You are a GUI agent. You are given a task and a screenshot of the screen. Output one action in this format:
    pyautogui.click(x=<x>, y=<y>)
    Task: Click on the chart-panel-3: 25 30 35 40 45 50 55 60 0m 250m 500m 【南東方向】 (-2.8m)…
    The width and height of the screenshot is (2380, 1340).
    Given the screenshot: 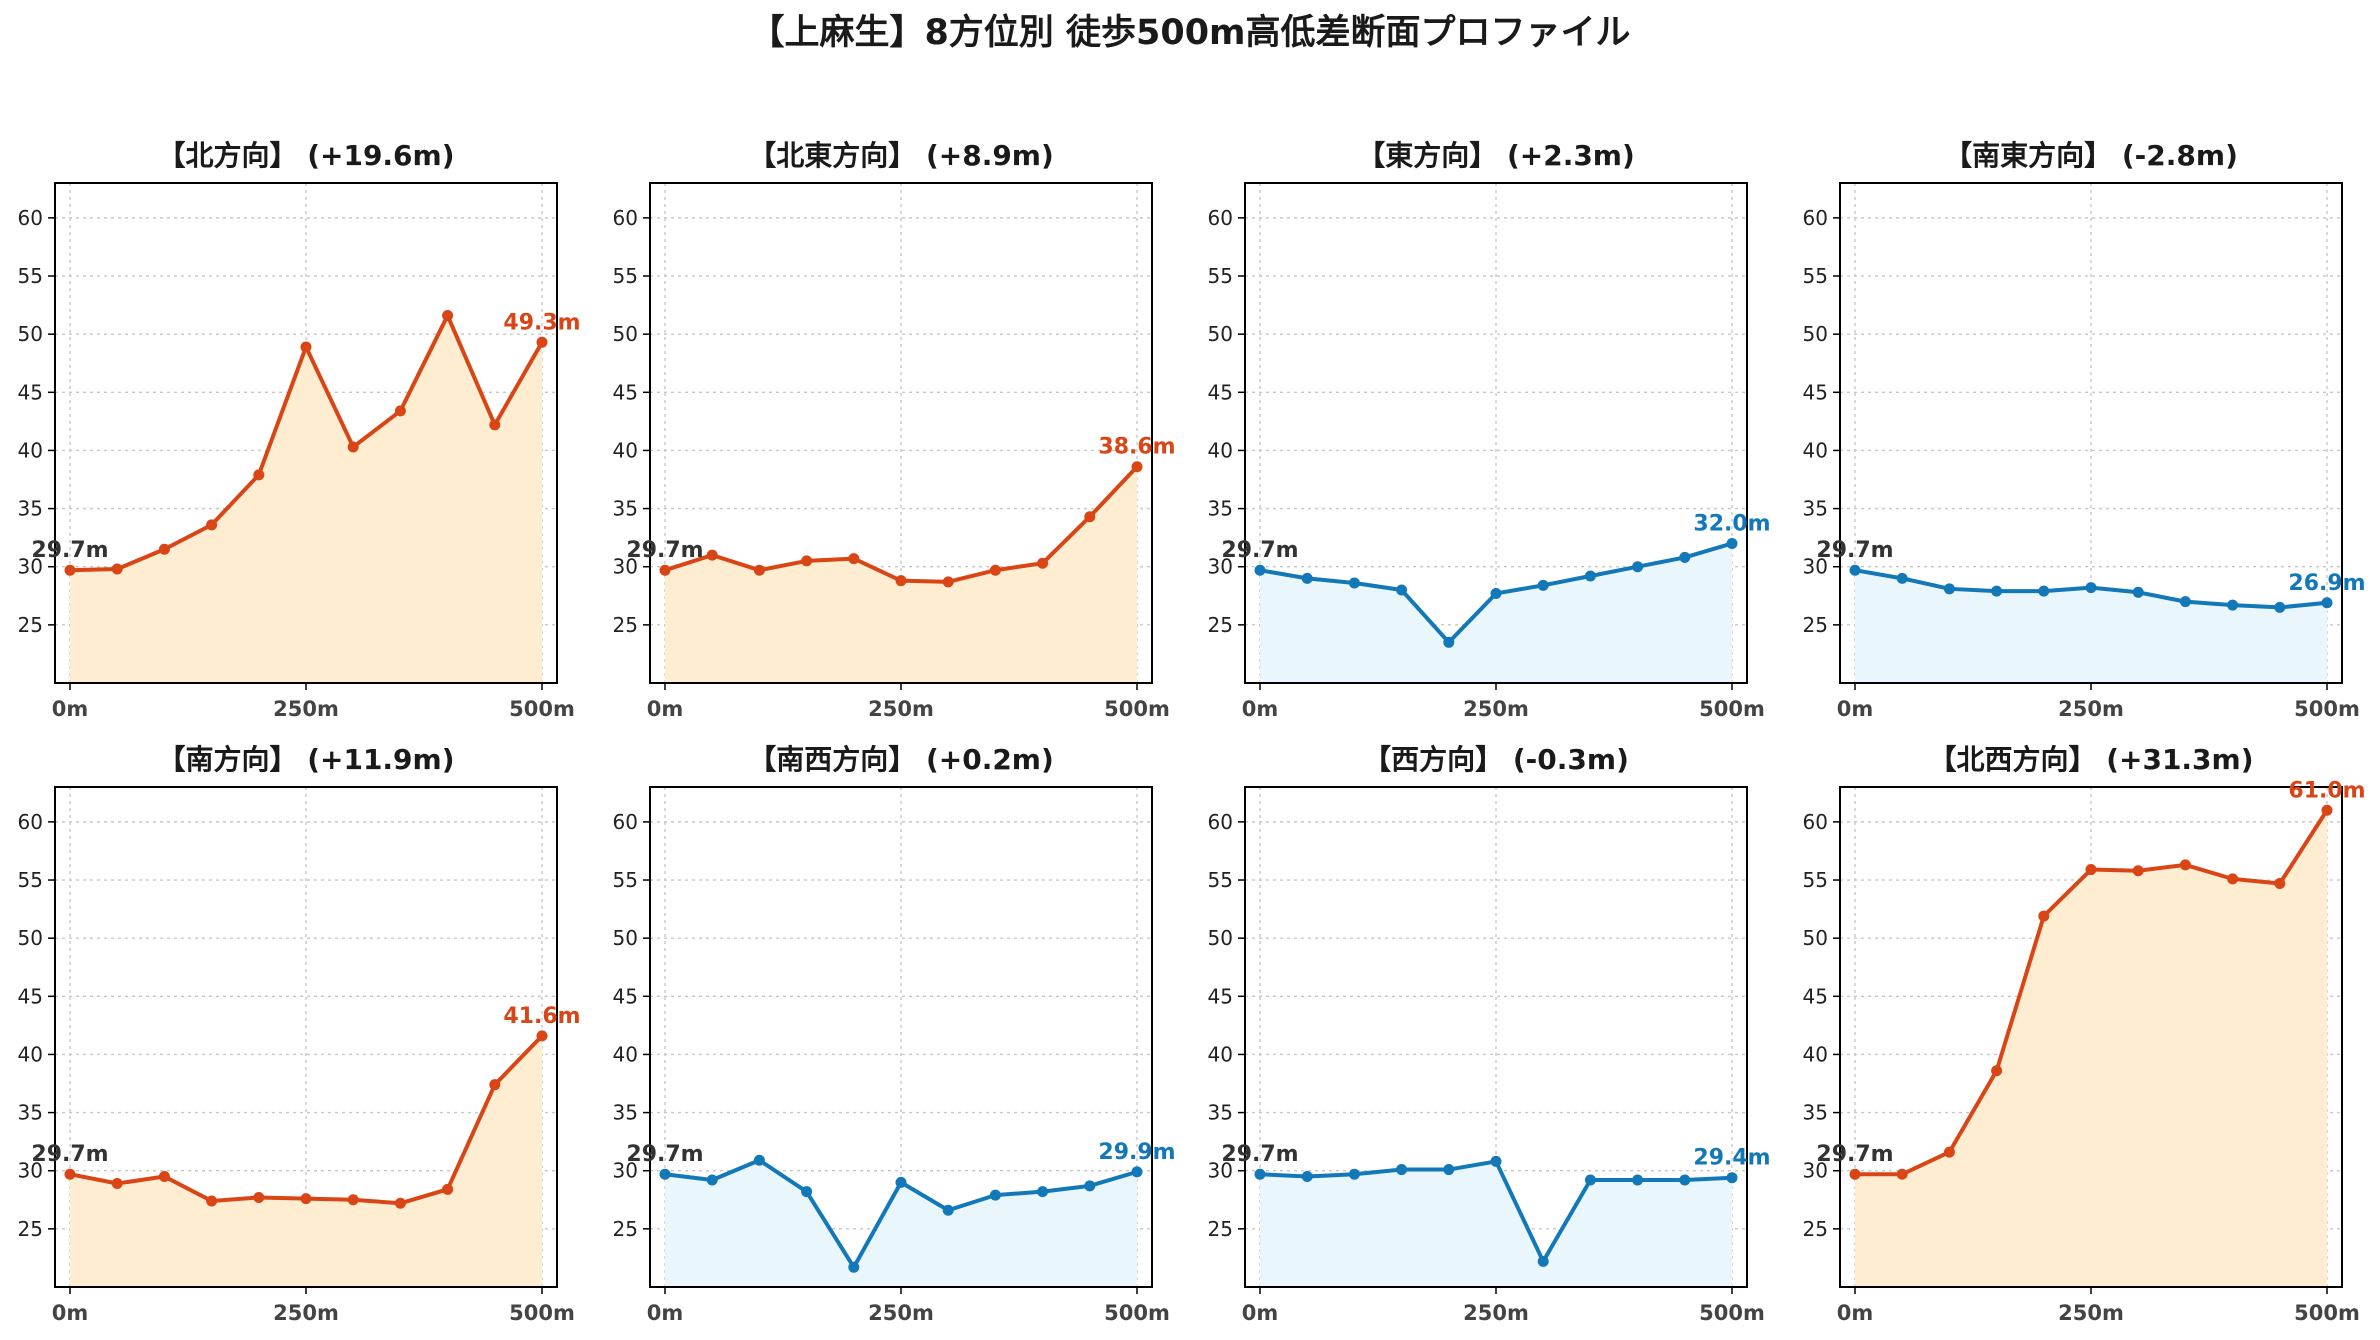 What is the action you would take?
    pyautogui.click(x=2084, y=430)
    